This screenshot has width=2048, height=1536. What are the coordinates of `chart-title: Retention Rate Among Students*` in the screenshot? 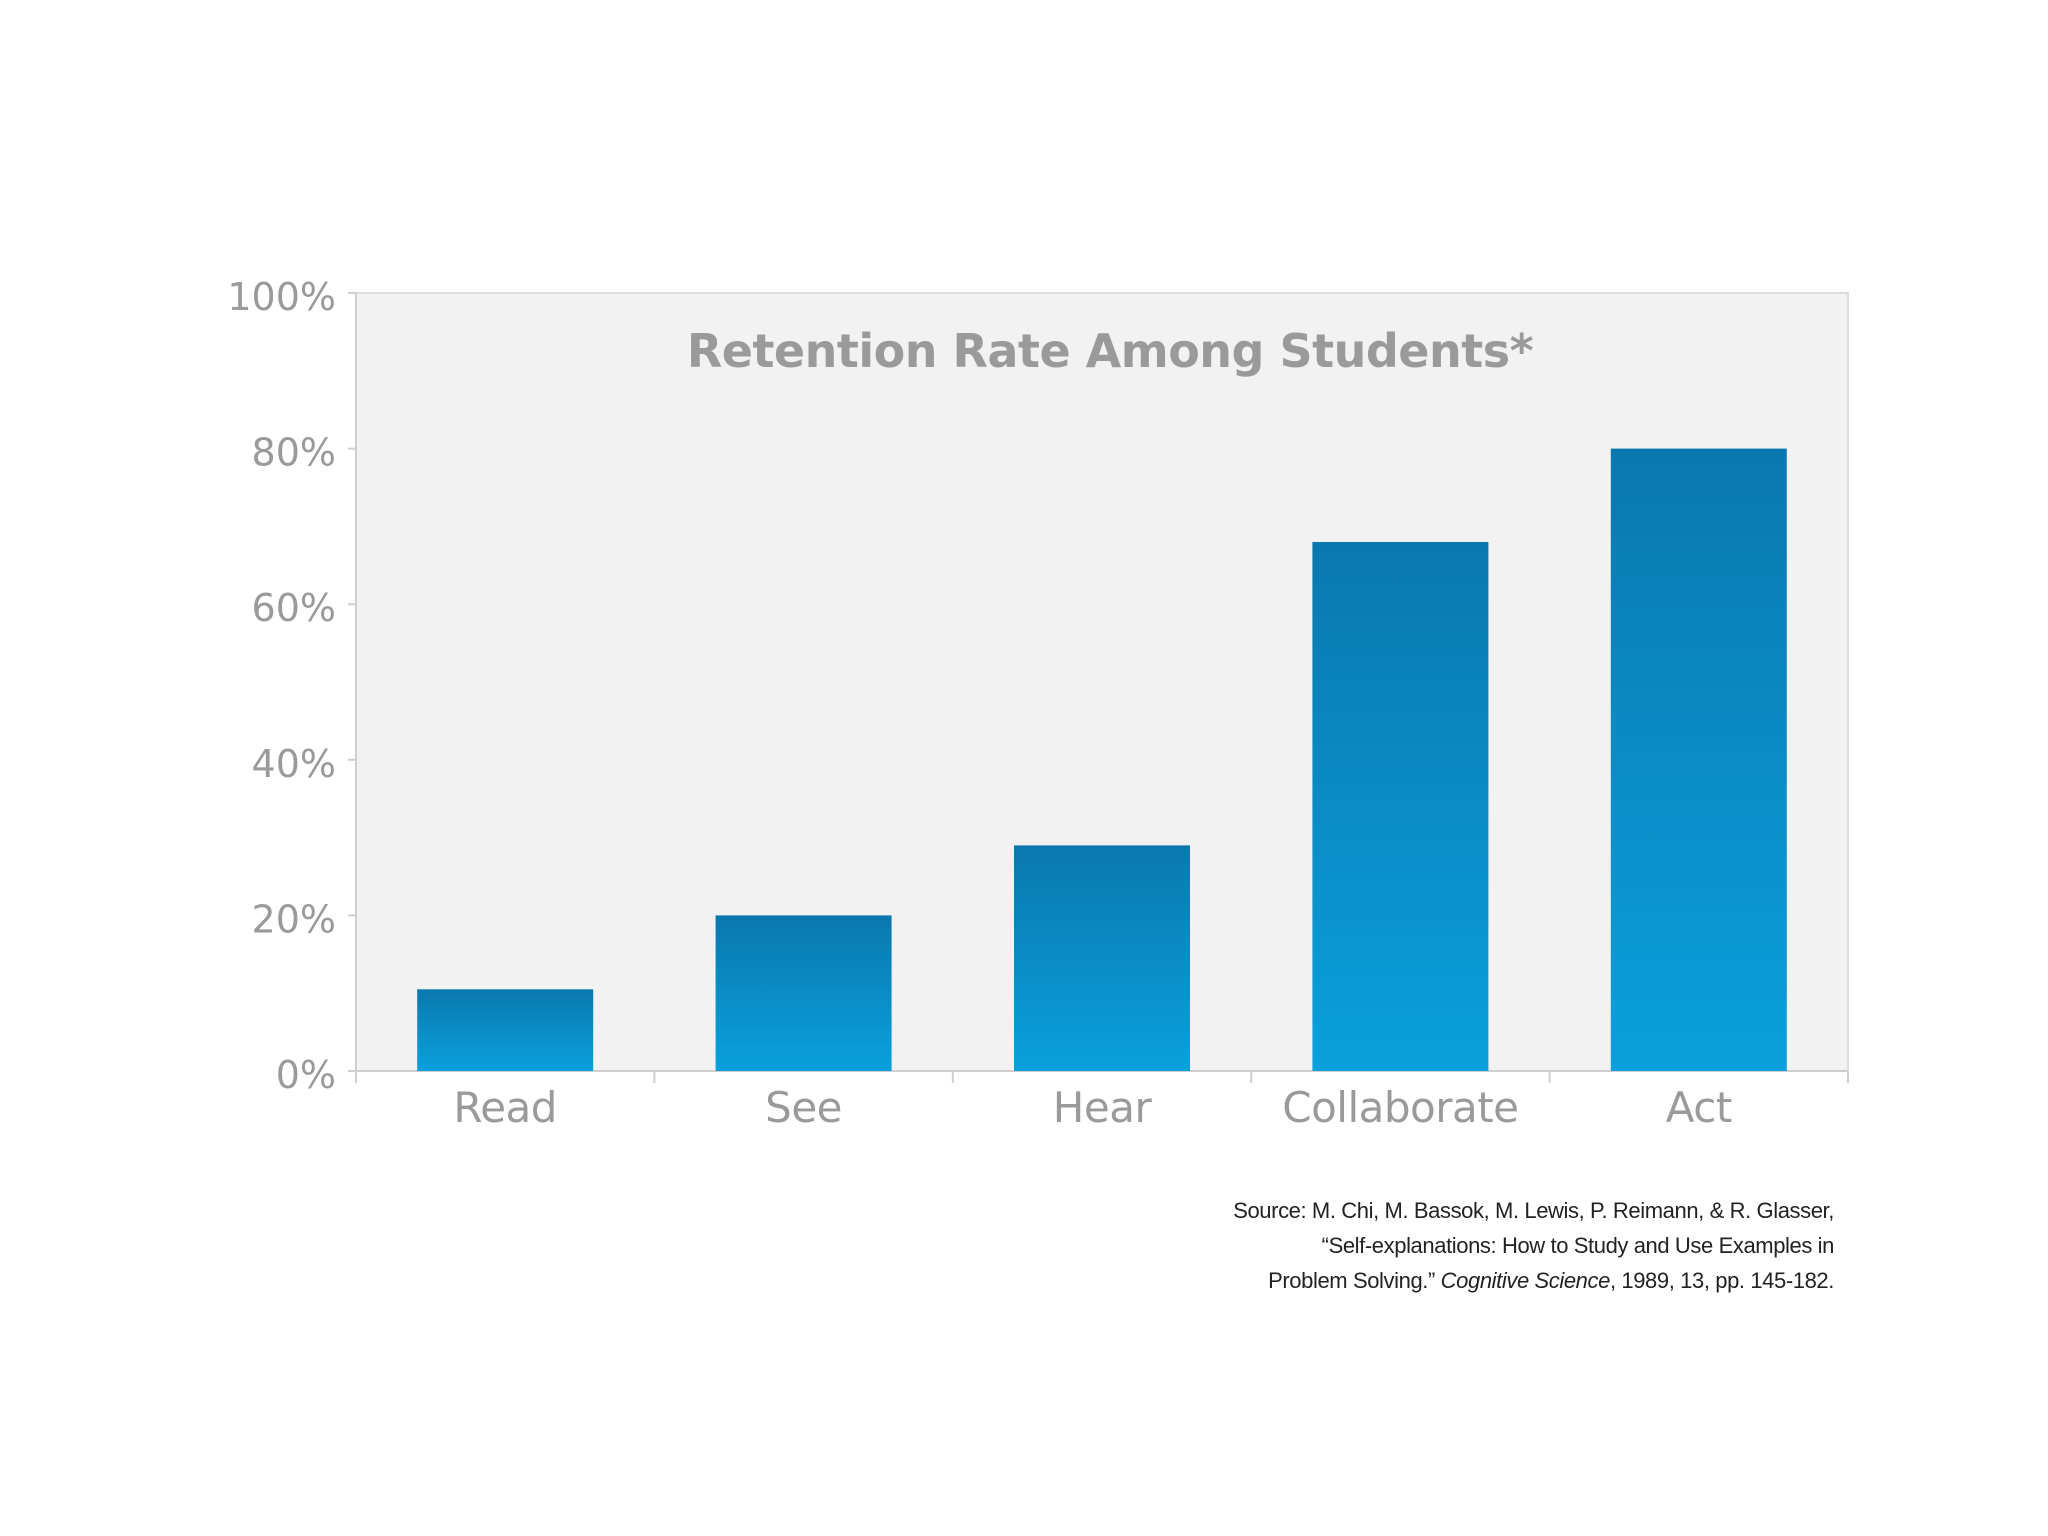 It's located at (1110, 351).